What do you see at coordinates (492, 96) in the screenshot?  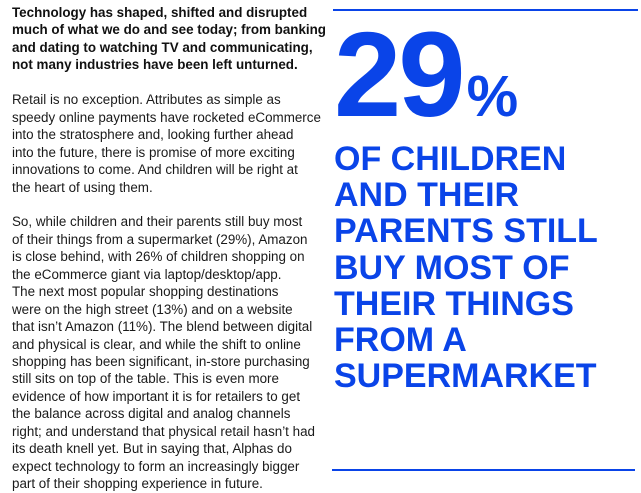 I see `stat-unit: %` at bounding box center [492, 96].